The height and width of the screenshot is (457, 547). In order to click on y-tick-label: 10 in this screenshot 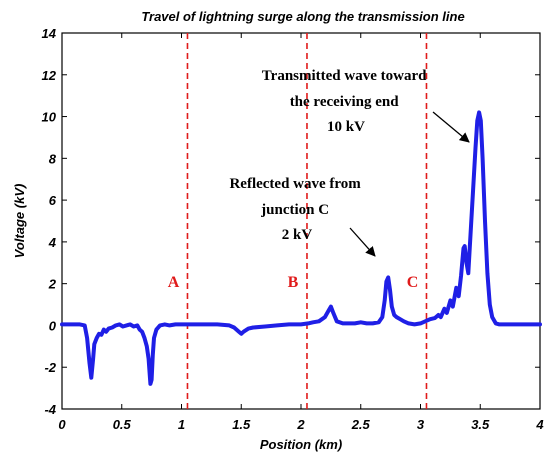, I will do `click(49, 117)`.